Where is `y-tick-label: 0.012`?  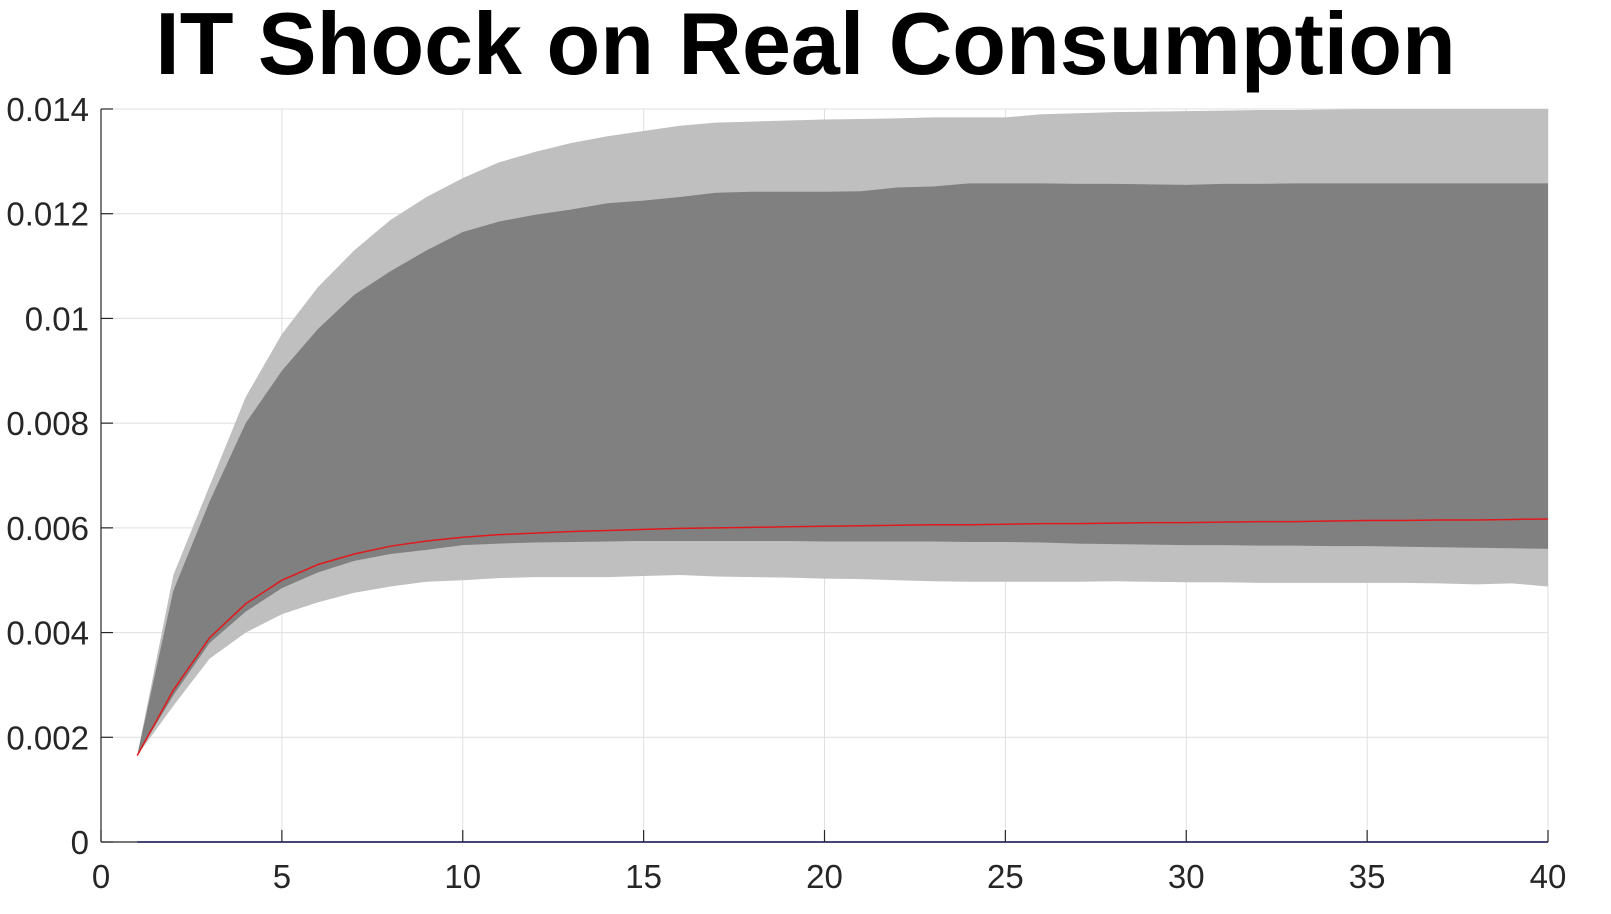
y-tick-label: 0.012 is located at coordinates (47, 214).